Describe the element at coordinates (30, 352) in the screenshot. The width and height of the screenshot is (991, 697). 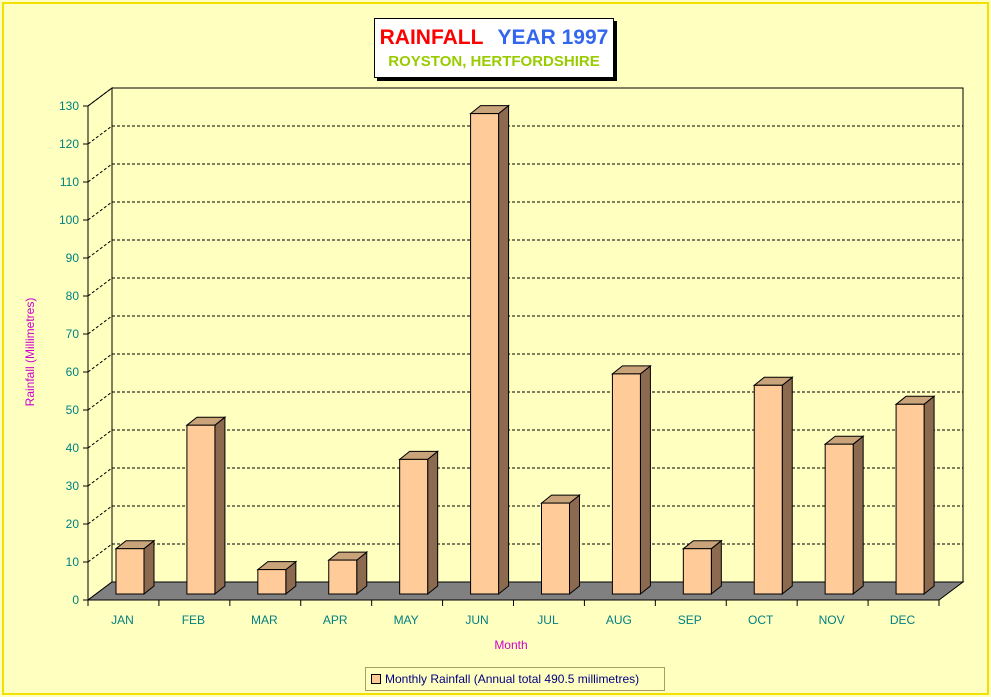
I see `y-axis-title: Rainfall (Millimetres)` at that location.